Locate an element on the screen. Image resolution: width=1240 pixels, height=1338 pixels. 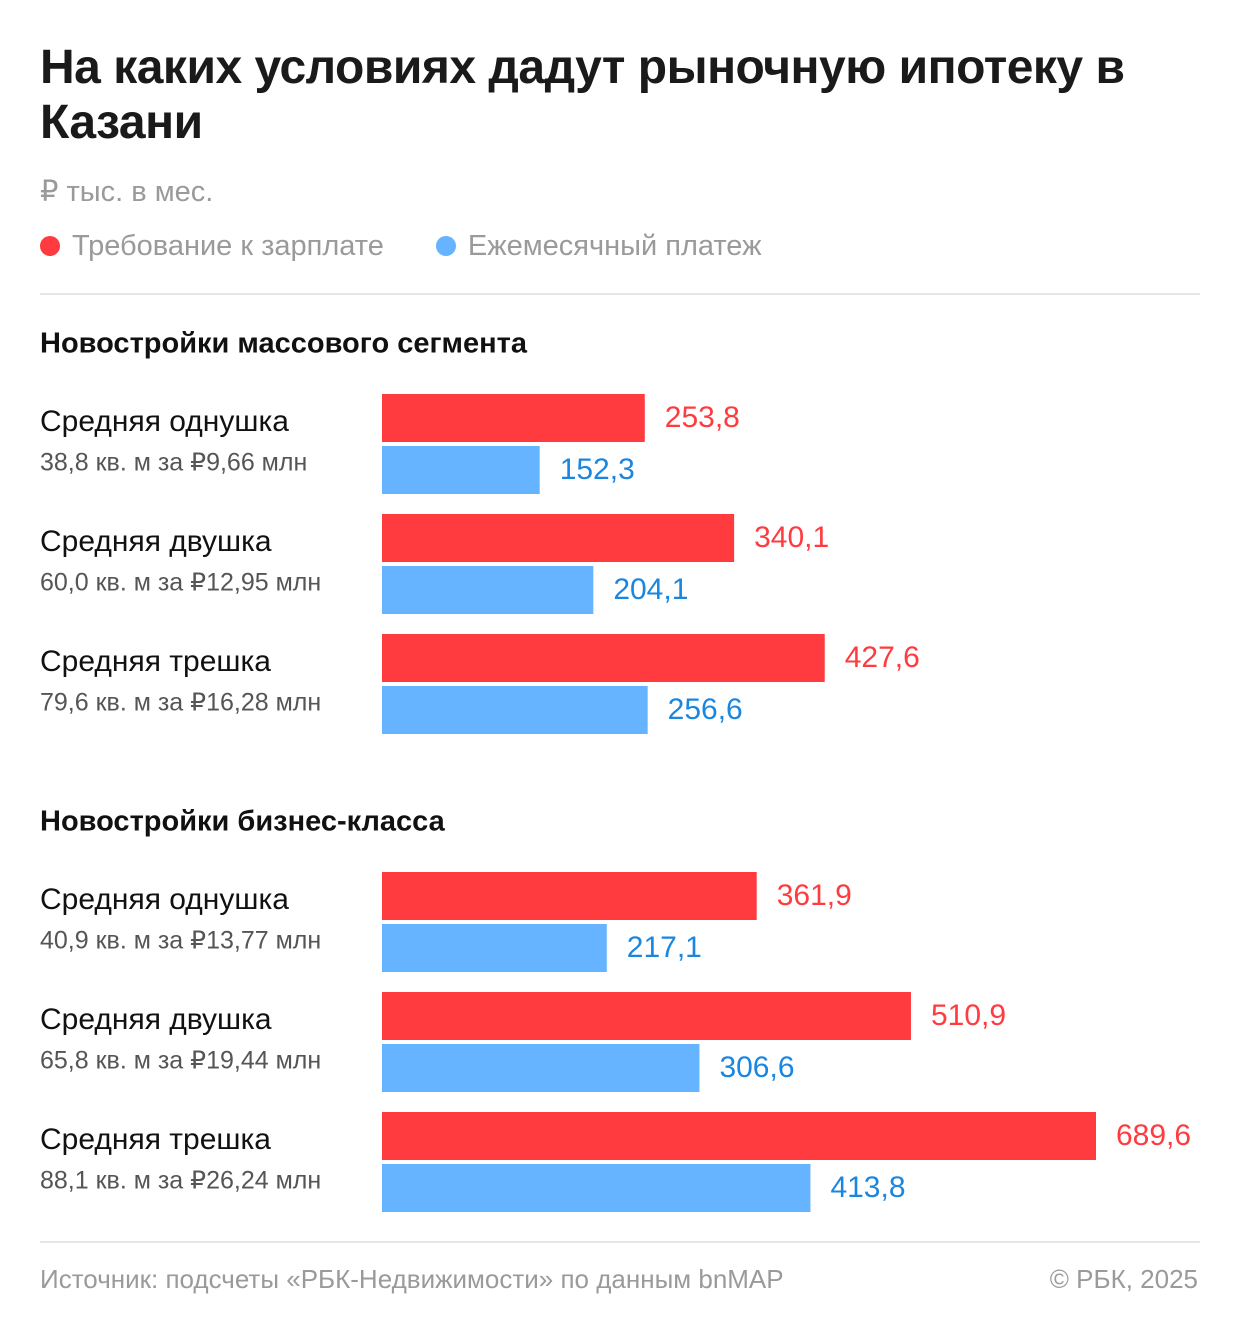
value-label-payment: 256,6 is located at coordinates (705, 709).